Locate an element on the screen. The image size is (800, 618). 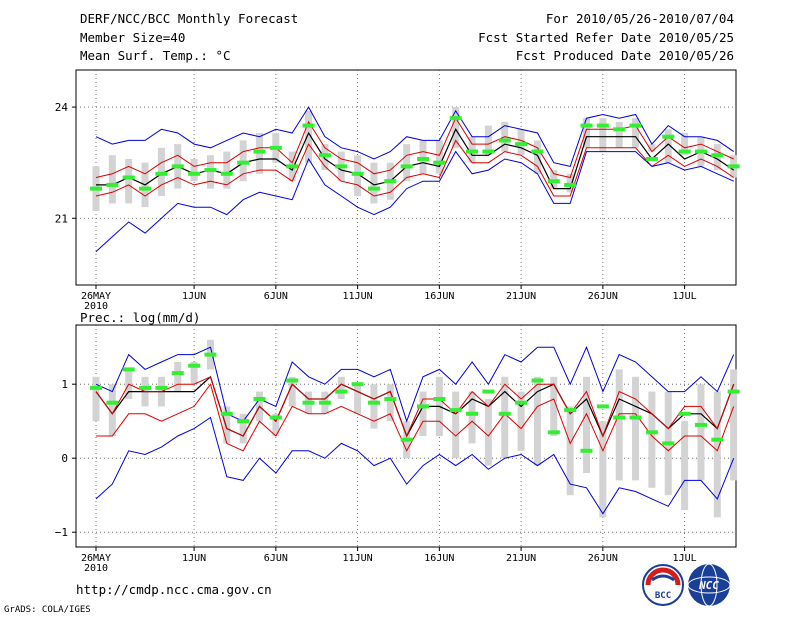
x-tick-label: 11JUN is located at coordinates (358, 296).